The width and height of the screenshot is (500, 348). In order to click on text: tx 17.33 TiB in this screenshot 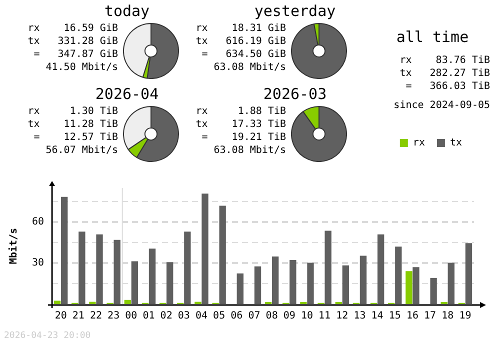, I will do `click(240, 124)`.